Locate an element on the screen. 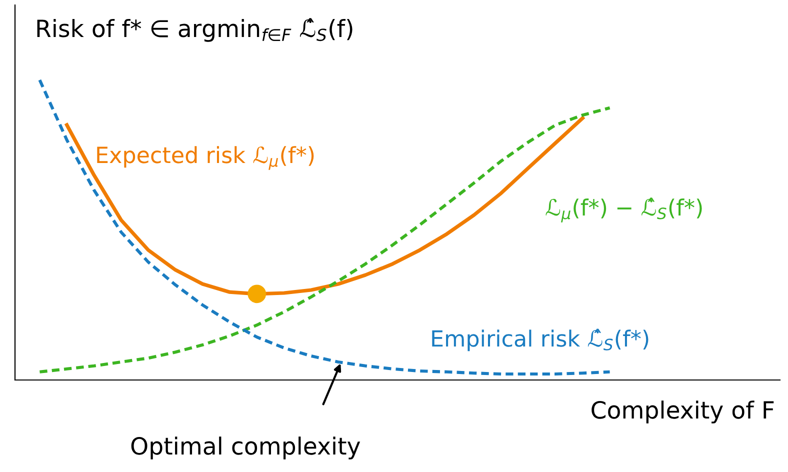  series-label: Expected risk ℒ$_{μ}$(f*) is located at coordinates (205, 158).